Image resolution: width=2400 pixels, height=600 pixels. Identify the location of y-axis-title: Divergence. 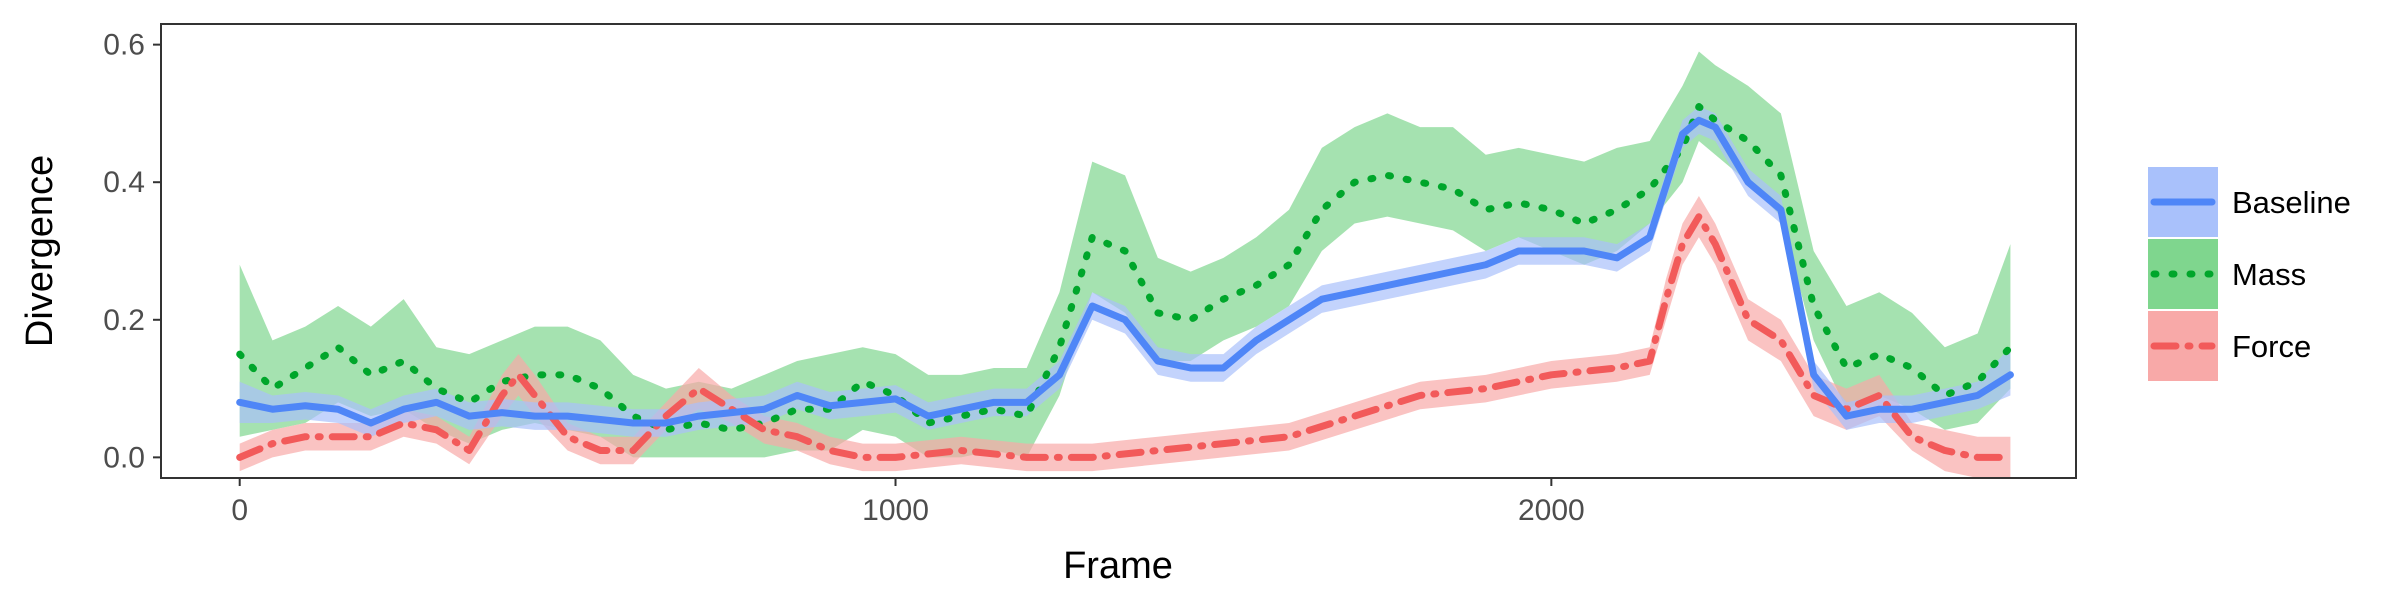
(40, 251).